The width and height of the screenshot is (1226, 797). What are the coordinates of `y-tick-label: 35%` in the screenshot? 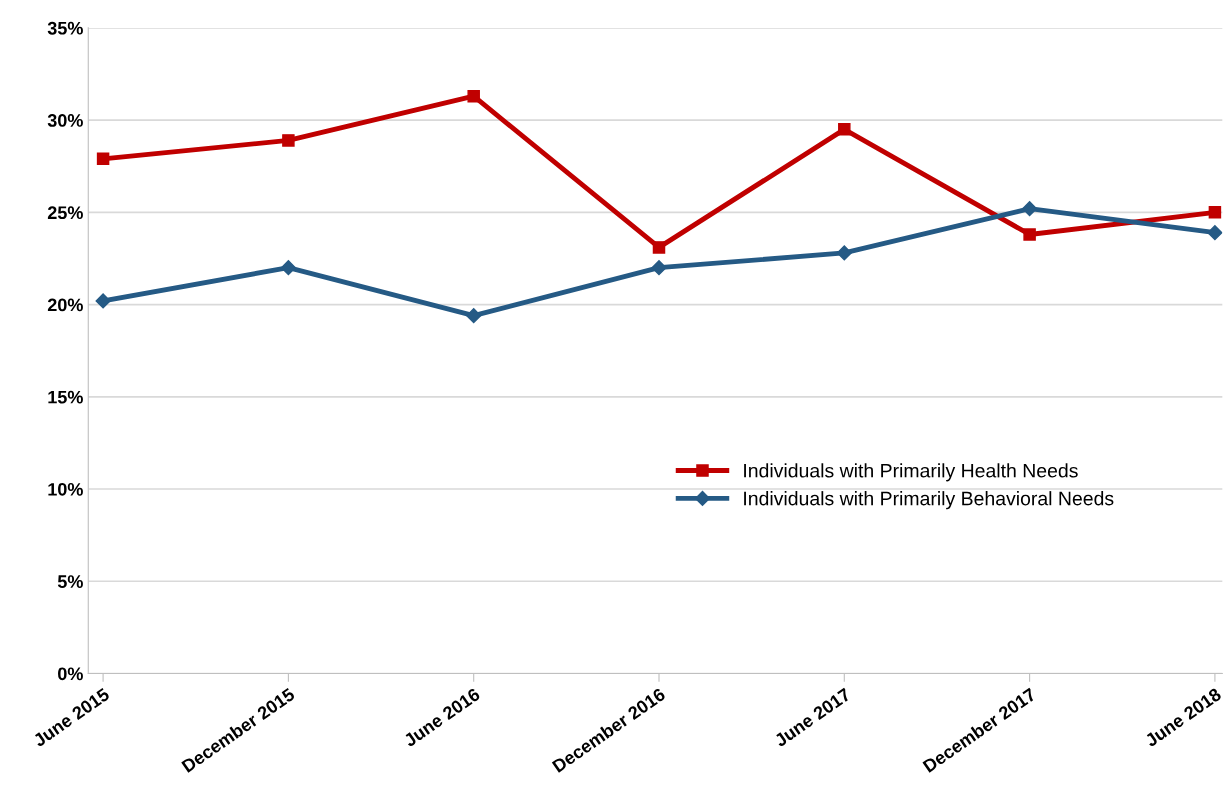 It's located at (65, 28).